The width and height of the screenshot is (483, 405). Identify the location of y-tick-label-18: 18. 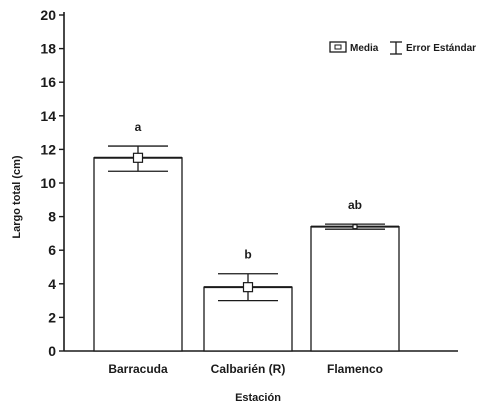
(48, 49).